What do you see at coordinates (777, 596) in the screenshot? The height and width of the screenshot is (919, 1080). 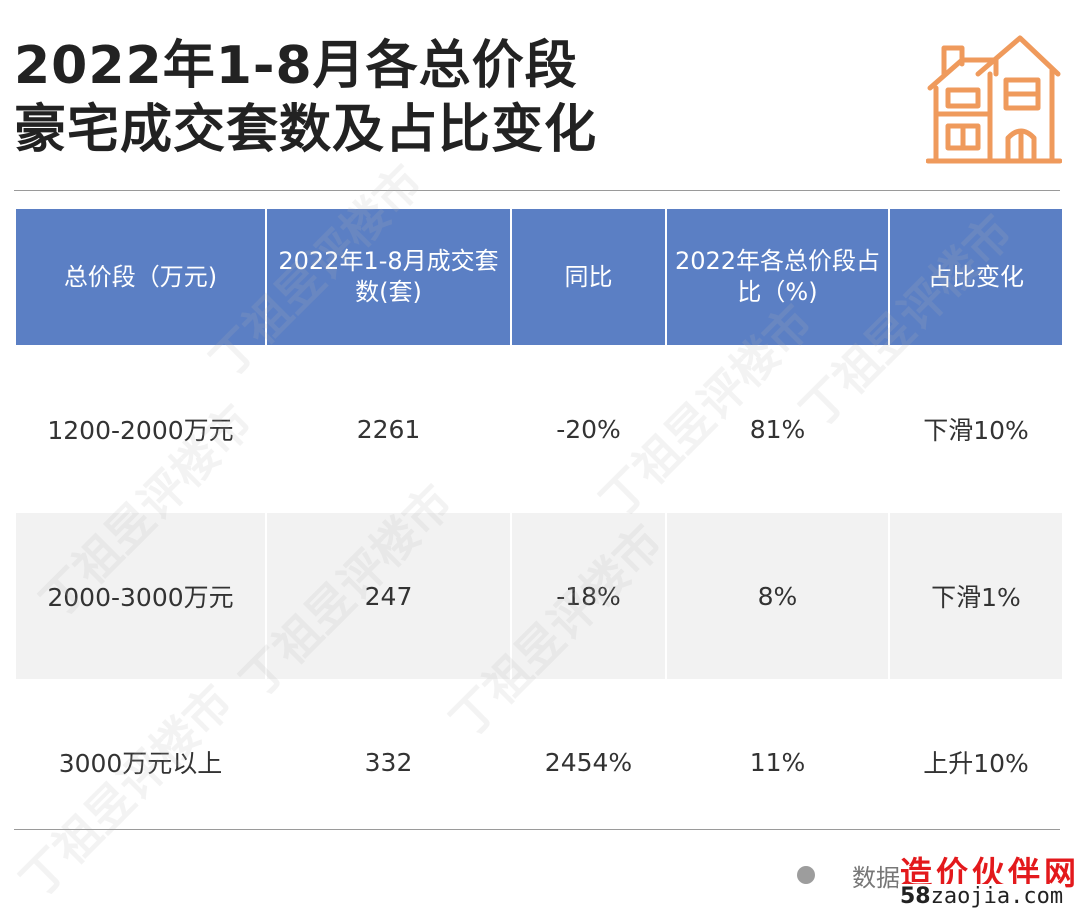 I see `cell-share: 8%` at bounding box center [777, 596].